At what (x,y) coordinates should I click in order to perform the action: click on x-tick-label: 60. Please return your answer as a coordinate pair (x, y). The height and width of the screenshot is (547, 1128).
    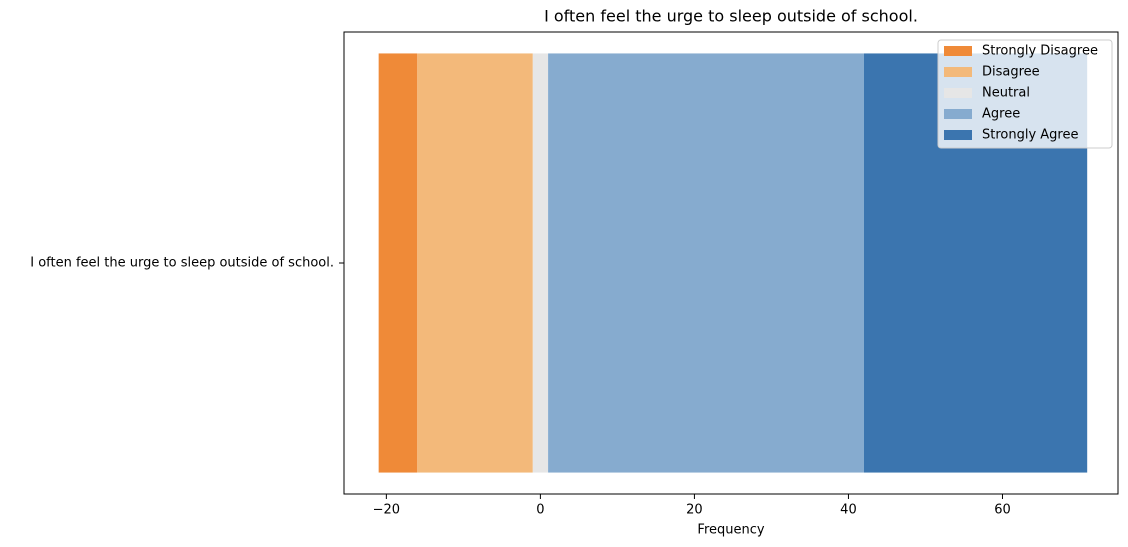
    Looking at the image, I should click on (1002, 510).